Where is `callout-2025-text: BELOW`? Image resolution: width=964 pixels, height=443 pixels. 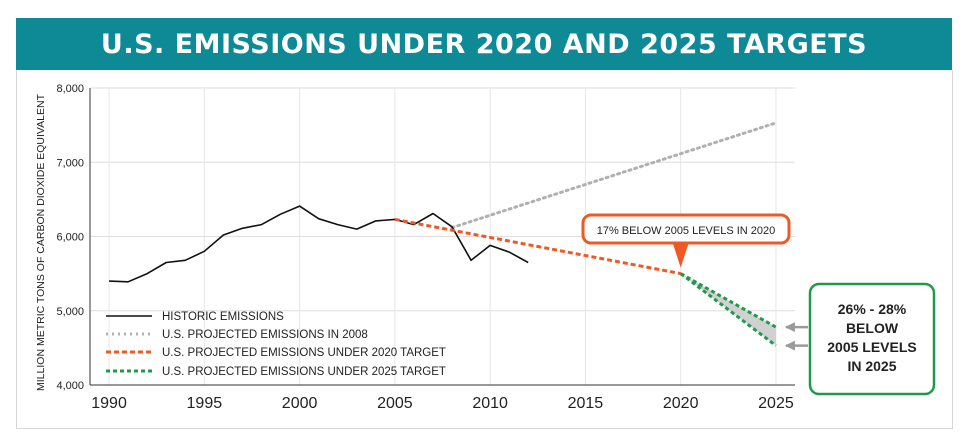
callout-2025-text: BELOW is located at coordinates (872, 328).